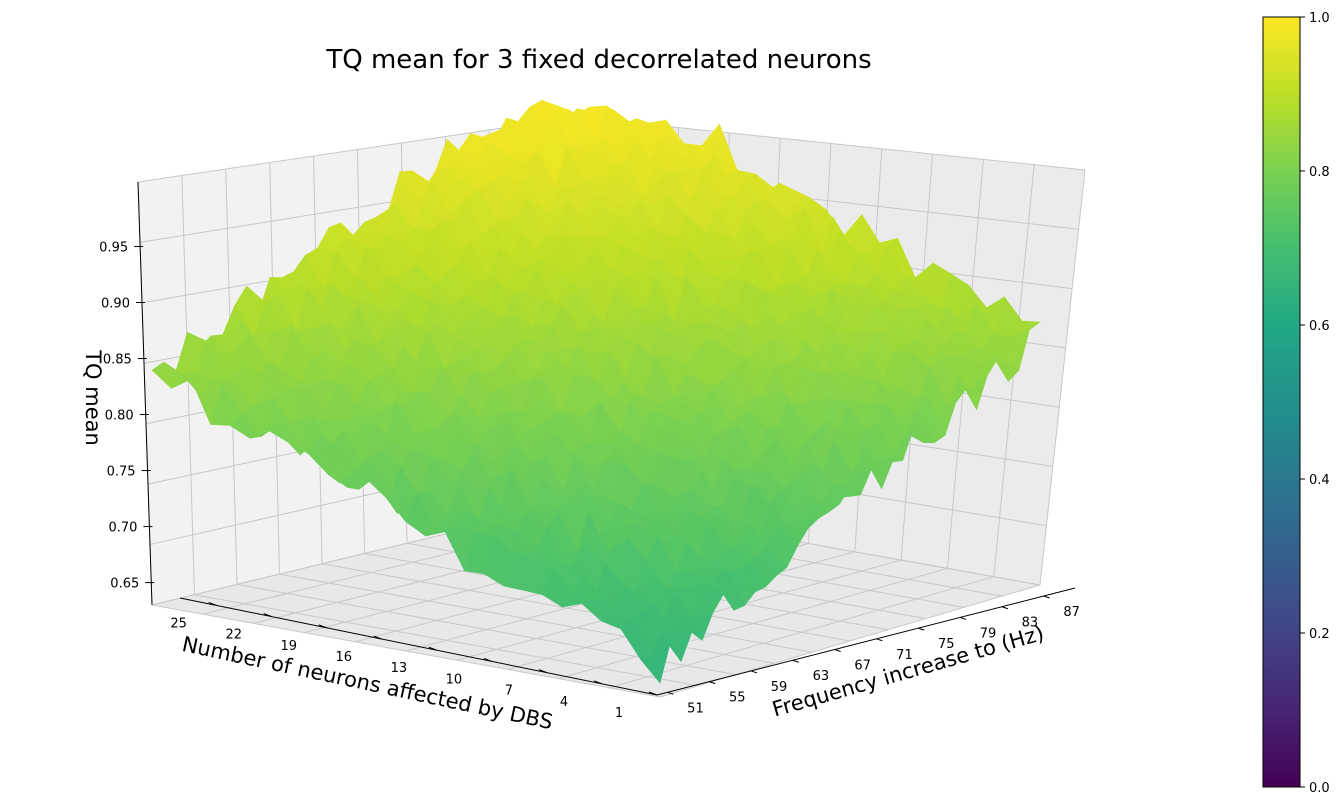 The image size is (1341, 804). Describe the element at coordinates (1319, 634) in the screenshot. I see `colorbar-tick-label: 0.2` at that location.